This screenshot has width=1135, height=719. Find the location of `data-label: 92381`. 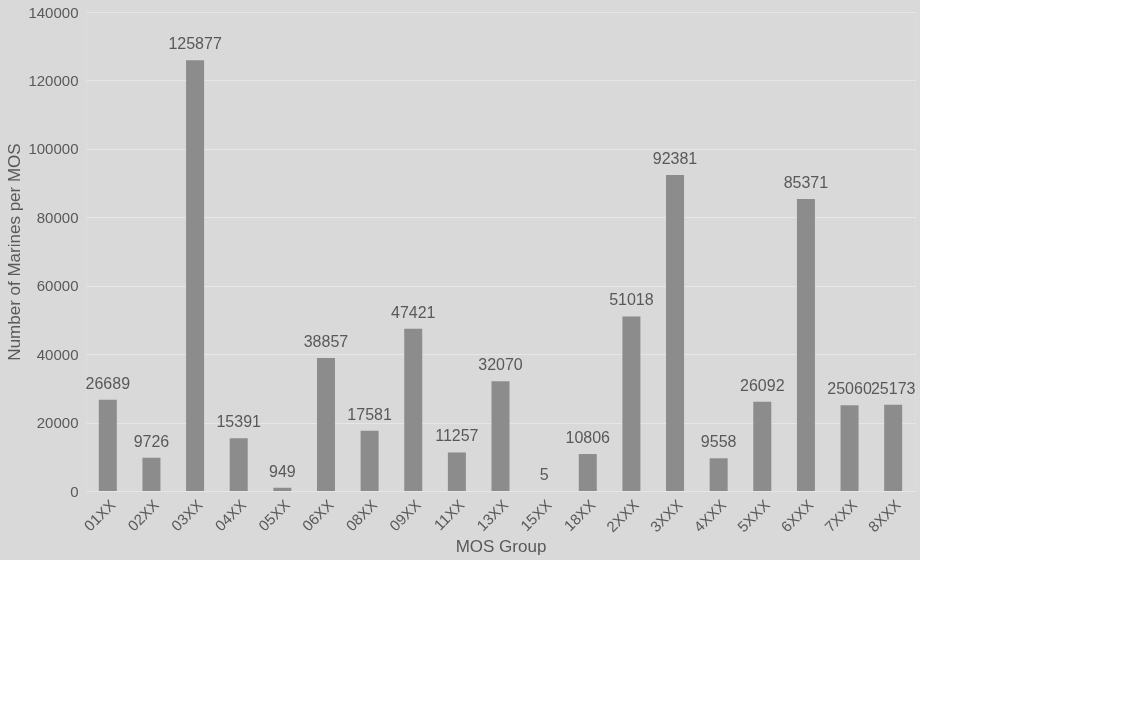

data-label: 92381 is located at coordinates (675, 158).